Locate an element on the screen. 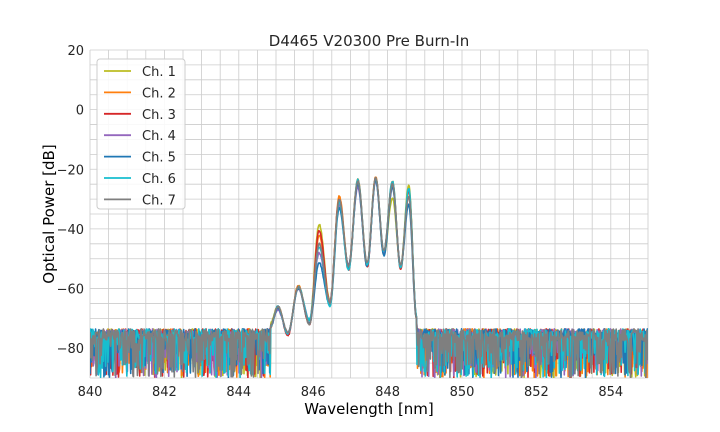 The height and width of the screenshot is (432, 720). y-axis-ticks: 20 0 −20 −40 −60 −80 is located at coordinates (70, 200).